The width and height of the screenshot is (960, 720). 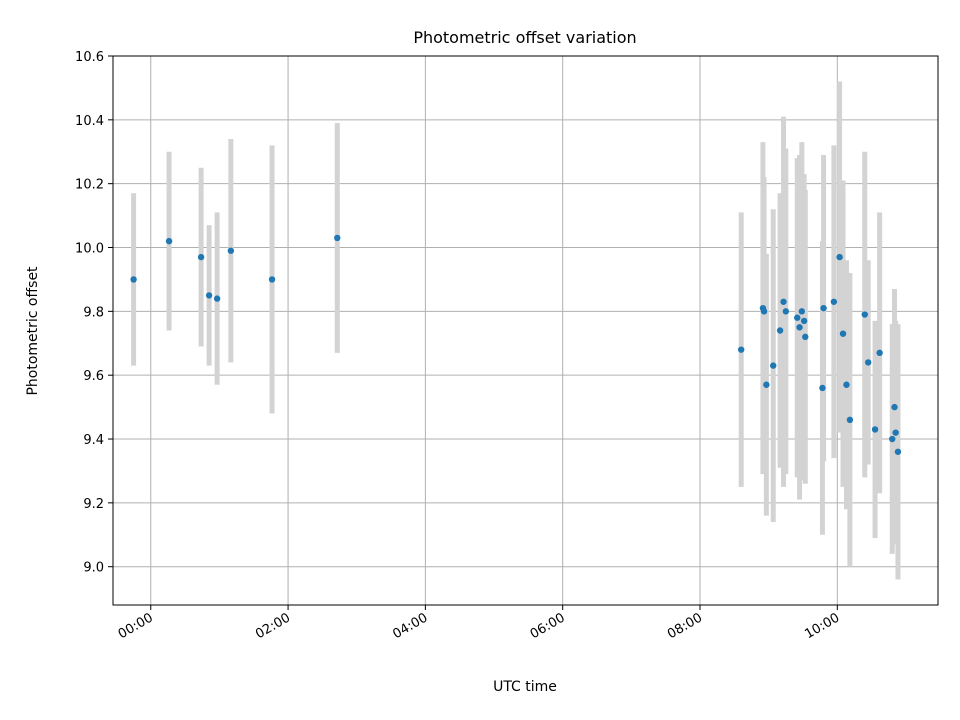 What do you see at coordinates (93, 376) in the screenshot?
I see `y-tick-label: 9.6` at bounding box center [93, 376].